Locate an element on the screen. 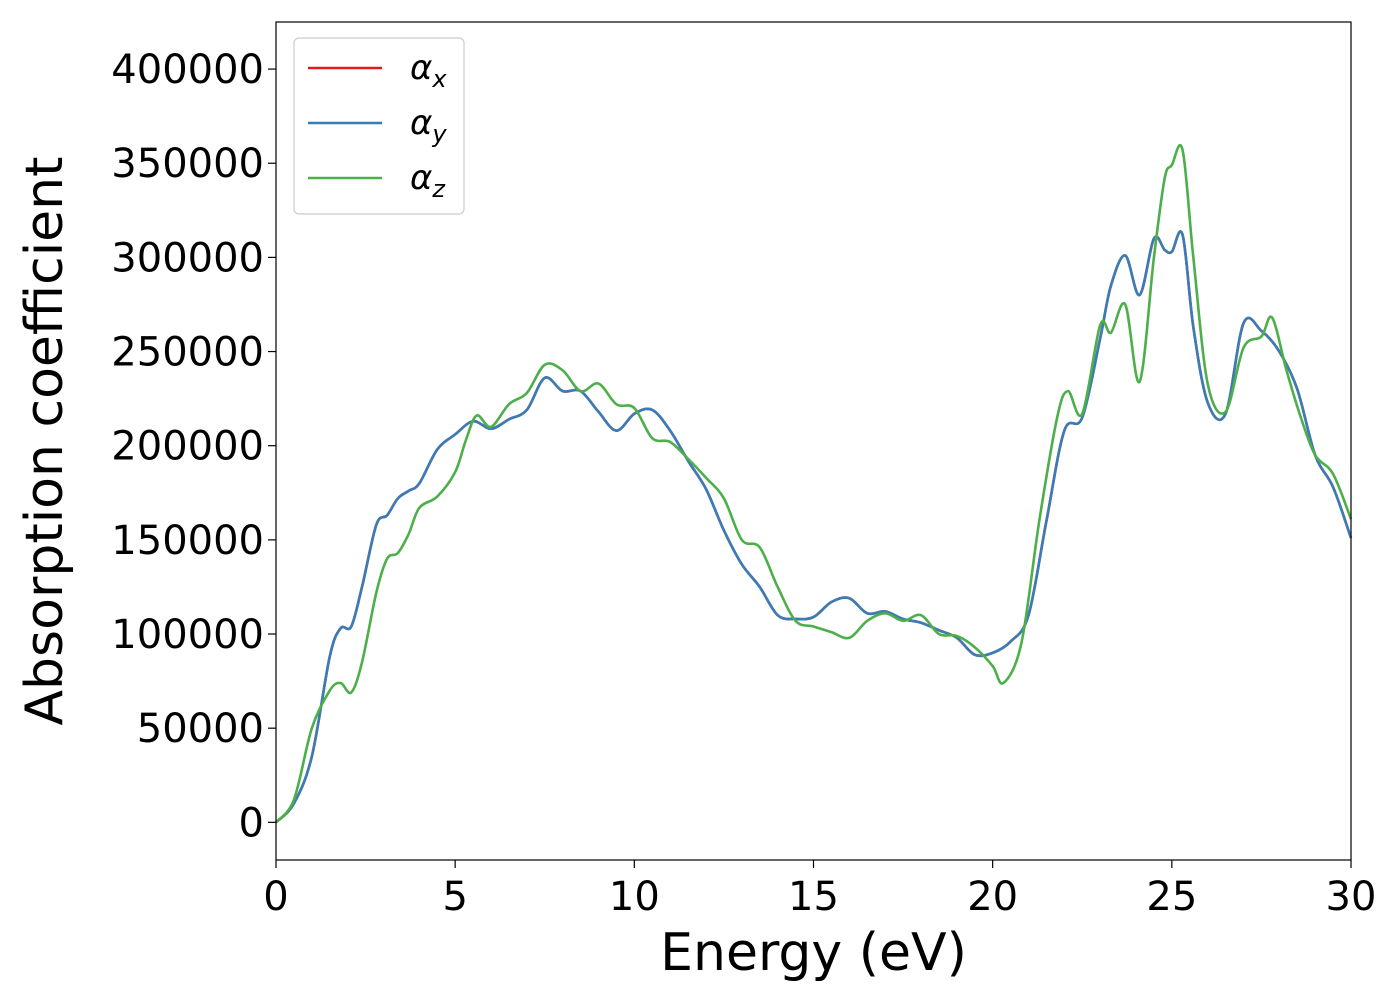  x-tick-label: 0 is located at coordinates (275, 897).